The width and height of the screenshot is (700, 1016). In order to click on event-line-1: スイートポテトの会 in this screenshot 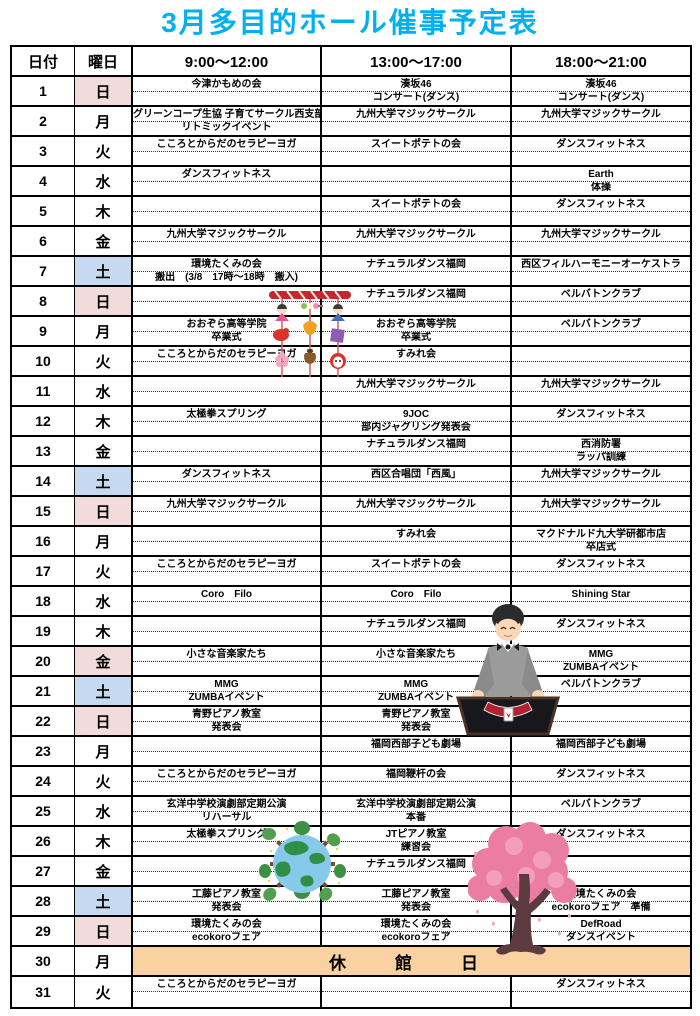, I will do `click(416, 204)`.